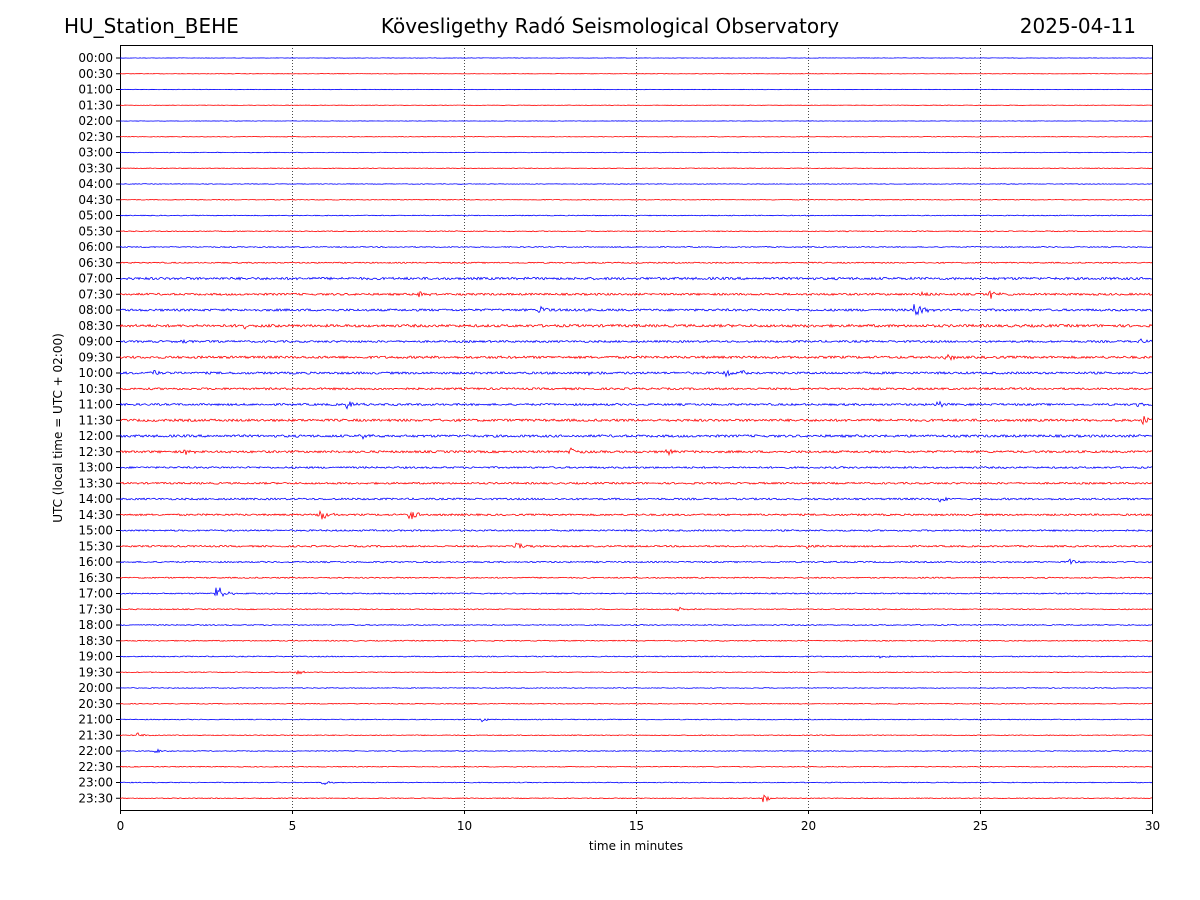 This screenshot has height=900, width=1200. I want to click on x-tick-label-20: 20, so click(808, 826).